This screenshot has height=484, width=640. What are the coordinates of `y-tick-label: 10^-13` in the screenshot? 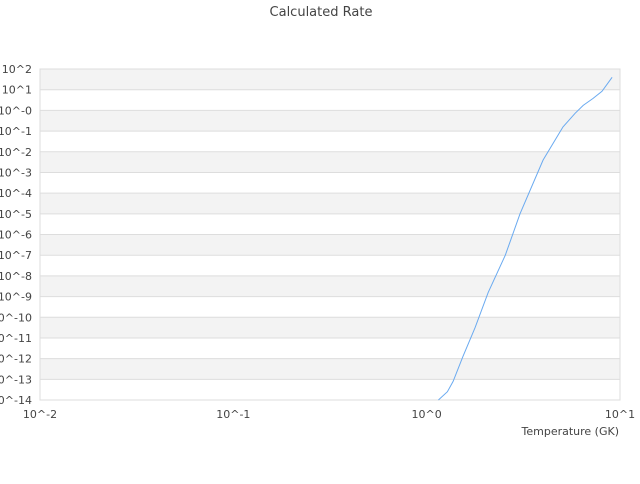 It's located at (16, 379).